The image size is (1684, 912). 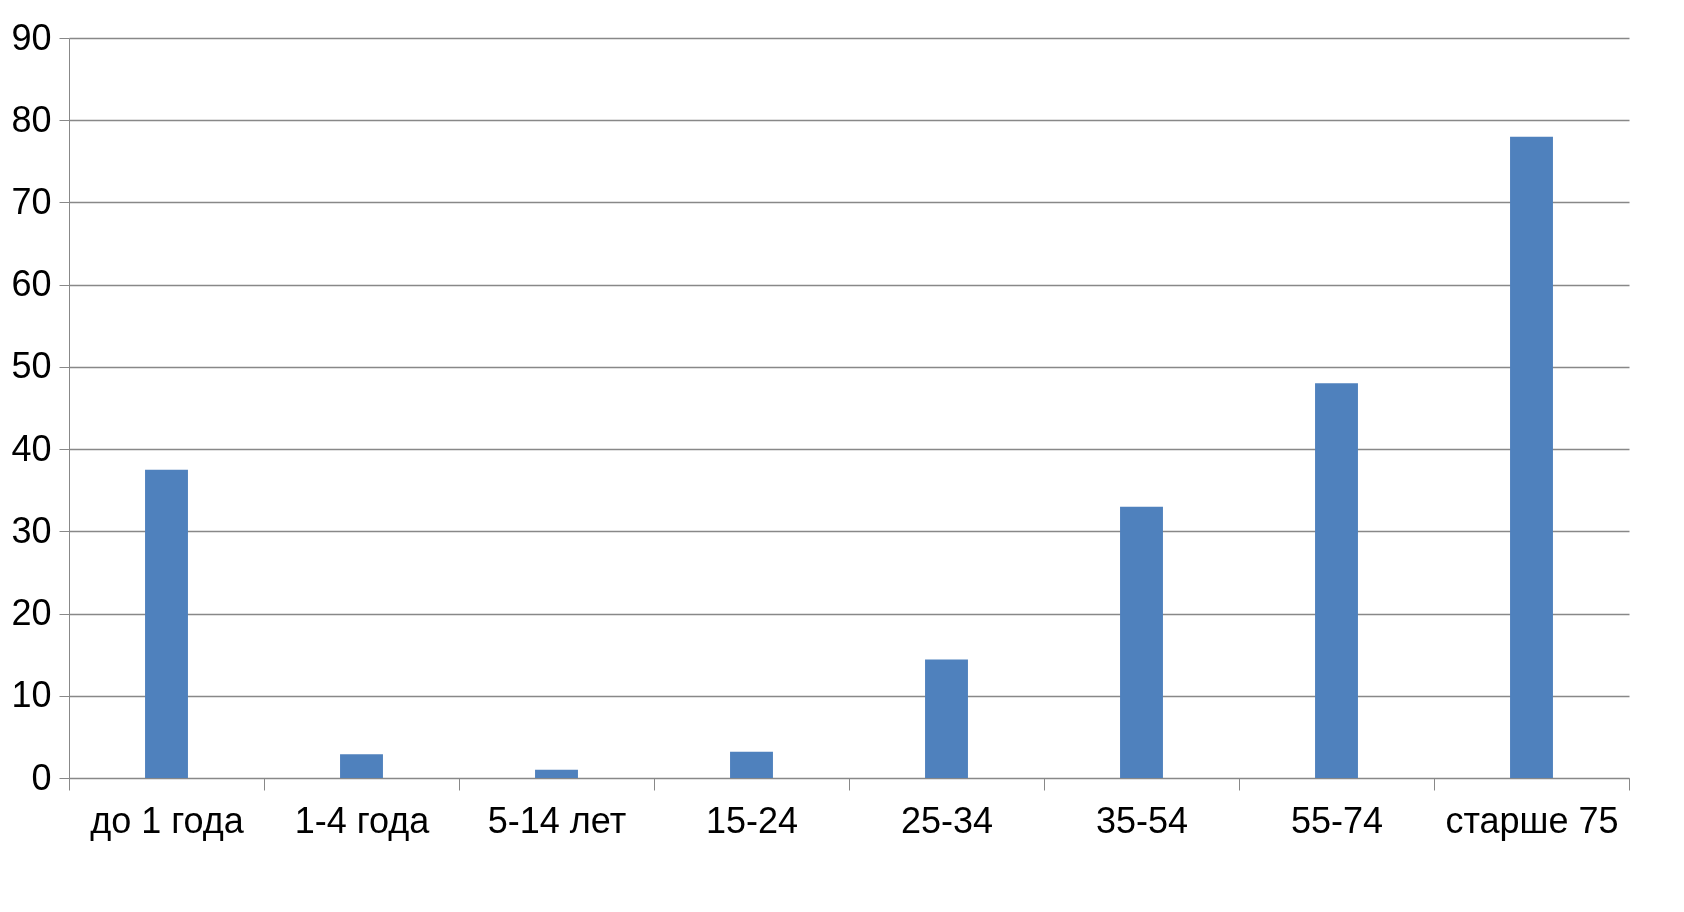 What do you see at coordinates (167, 820) in the screenshot?
I see `x-tick-label: до 1 года` at bounding box center [167, 820].